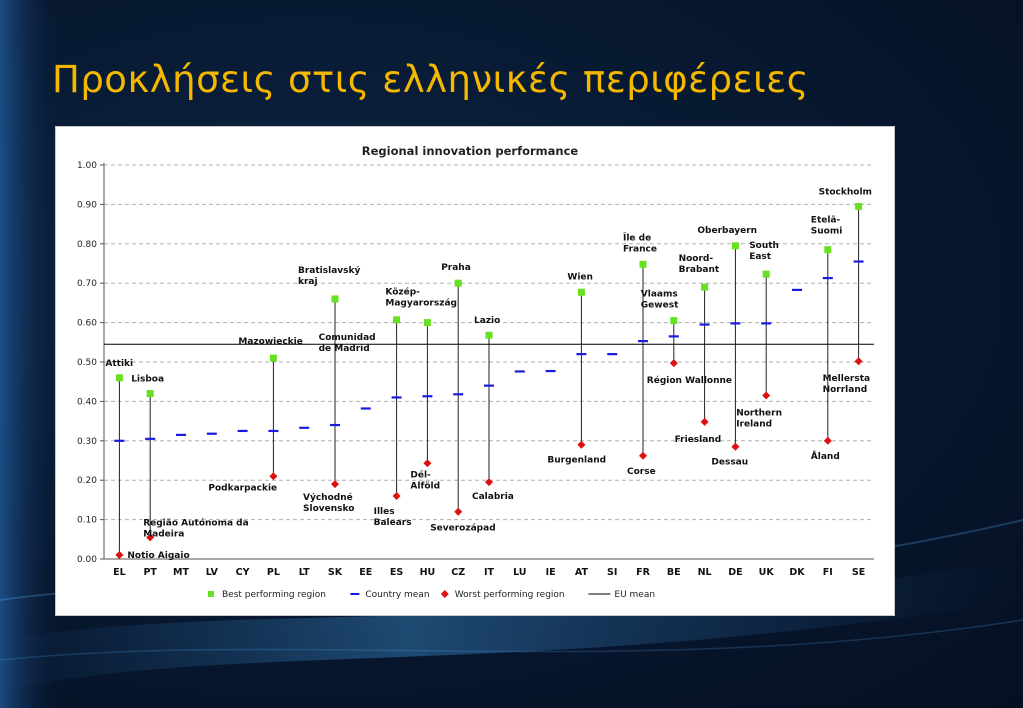 The width and height of the screenshot is (1023, 708). Describe the element at coordinates (150, 572) in the screenshot. I see `x-tick-label: PT` at that location.